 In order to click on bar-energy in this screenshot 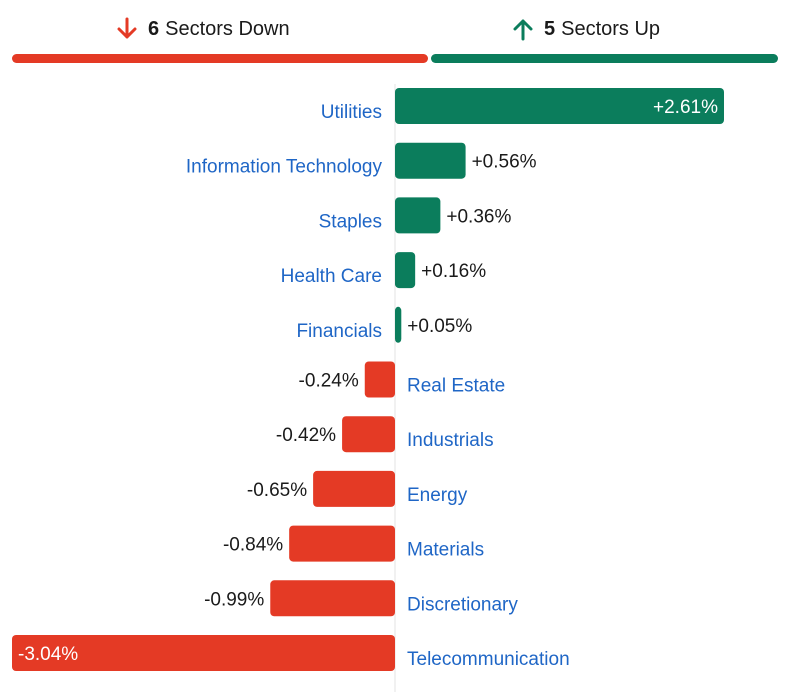, I will do `click(354, 488)`.